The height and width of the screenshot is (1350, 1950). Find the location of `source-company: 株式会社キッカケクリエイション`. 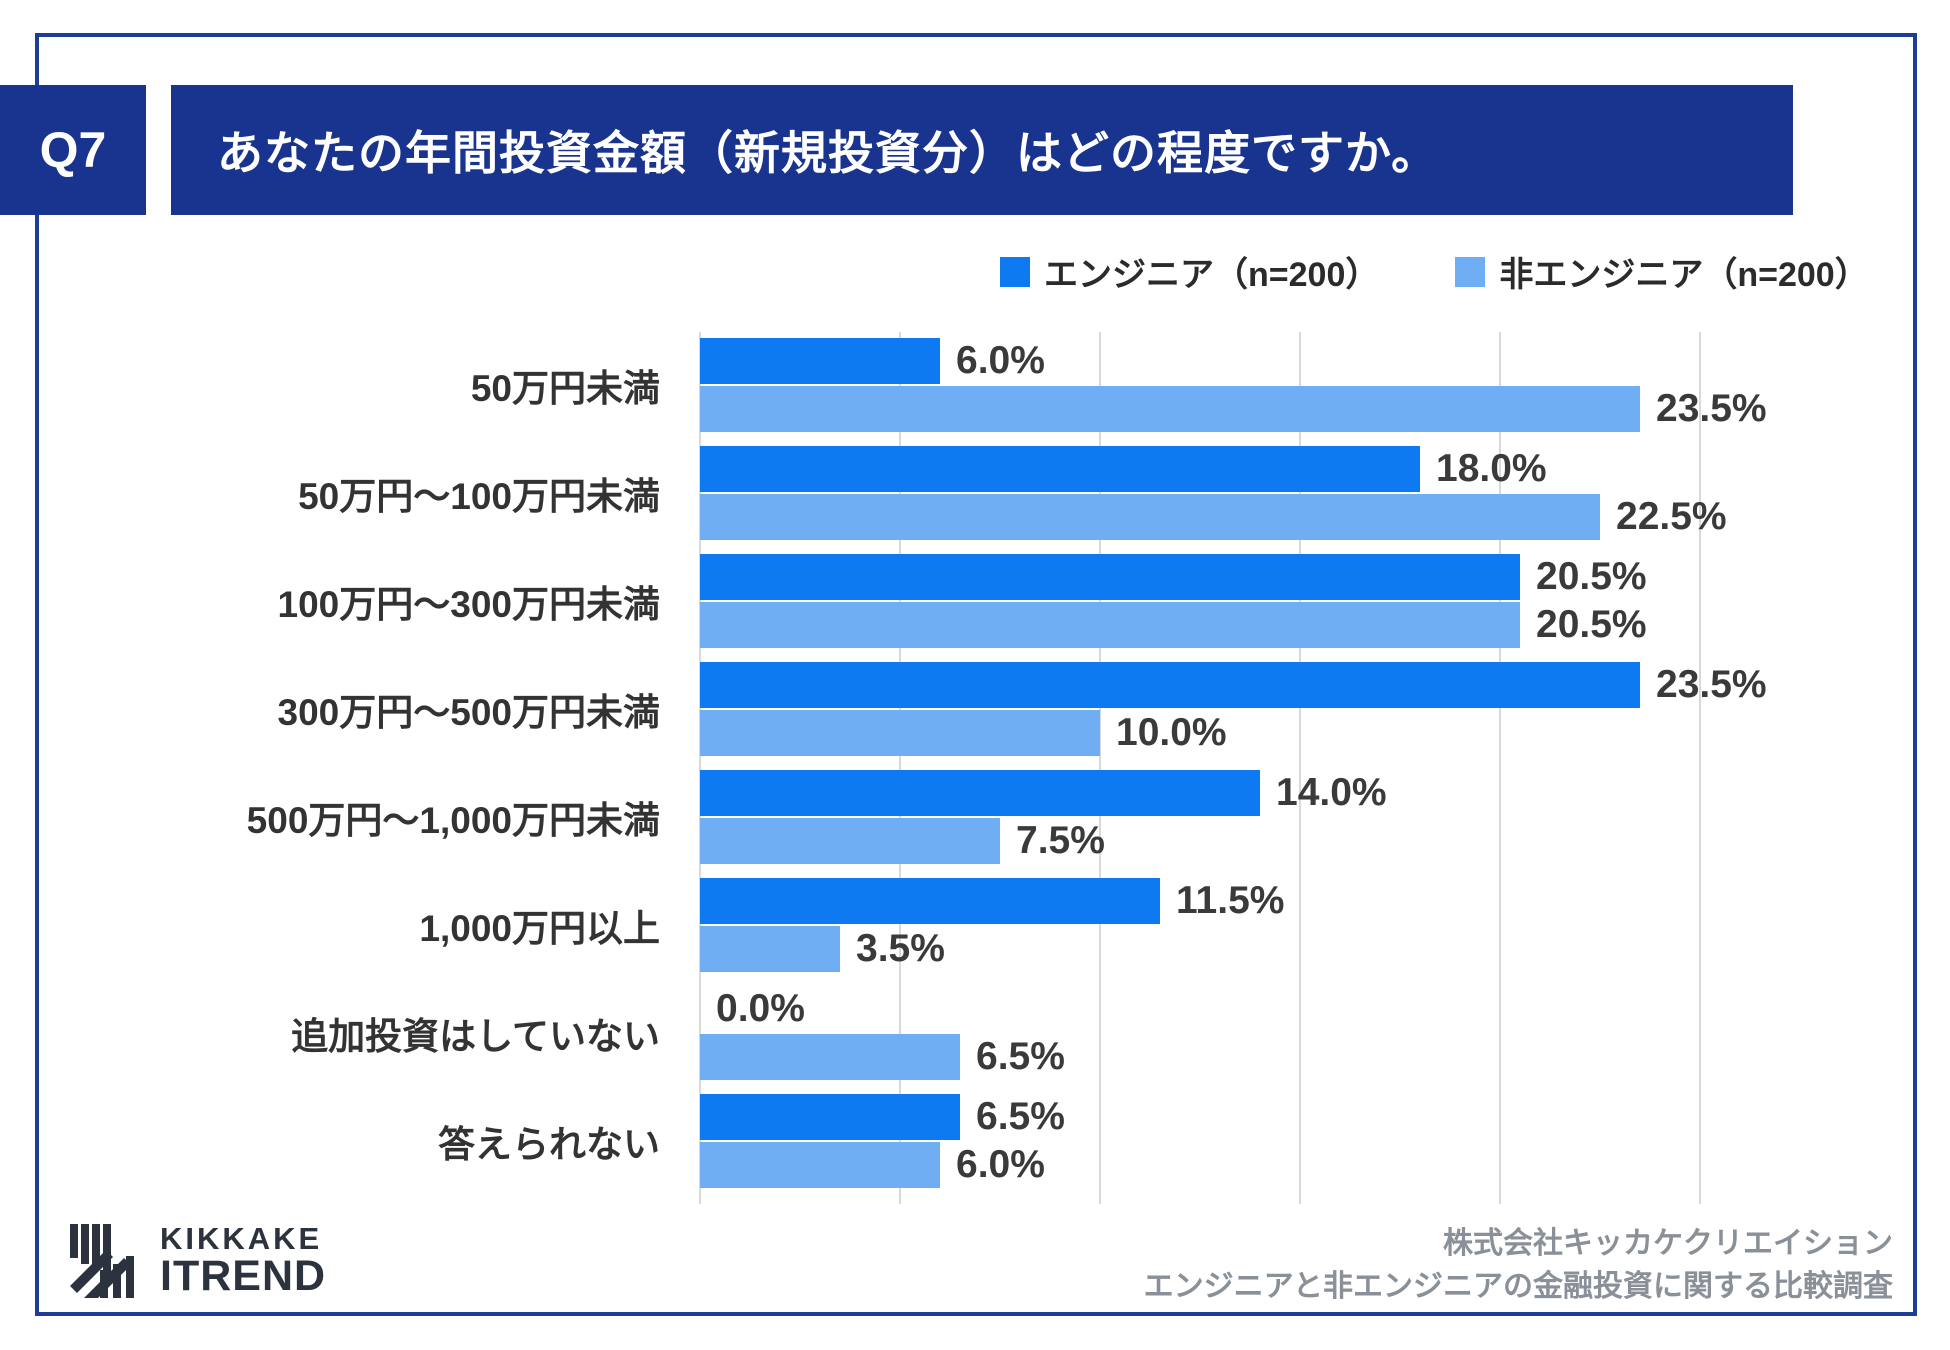

source-company: 株式会社キッカケクリエイション is located at coordinates (1668, 1243).